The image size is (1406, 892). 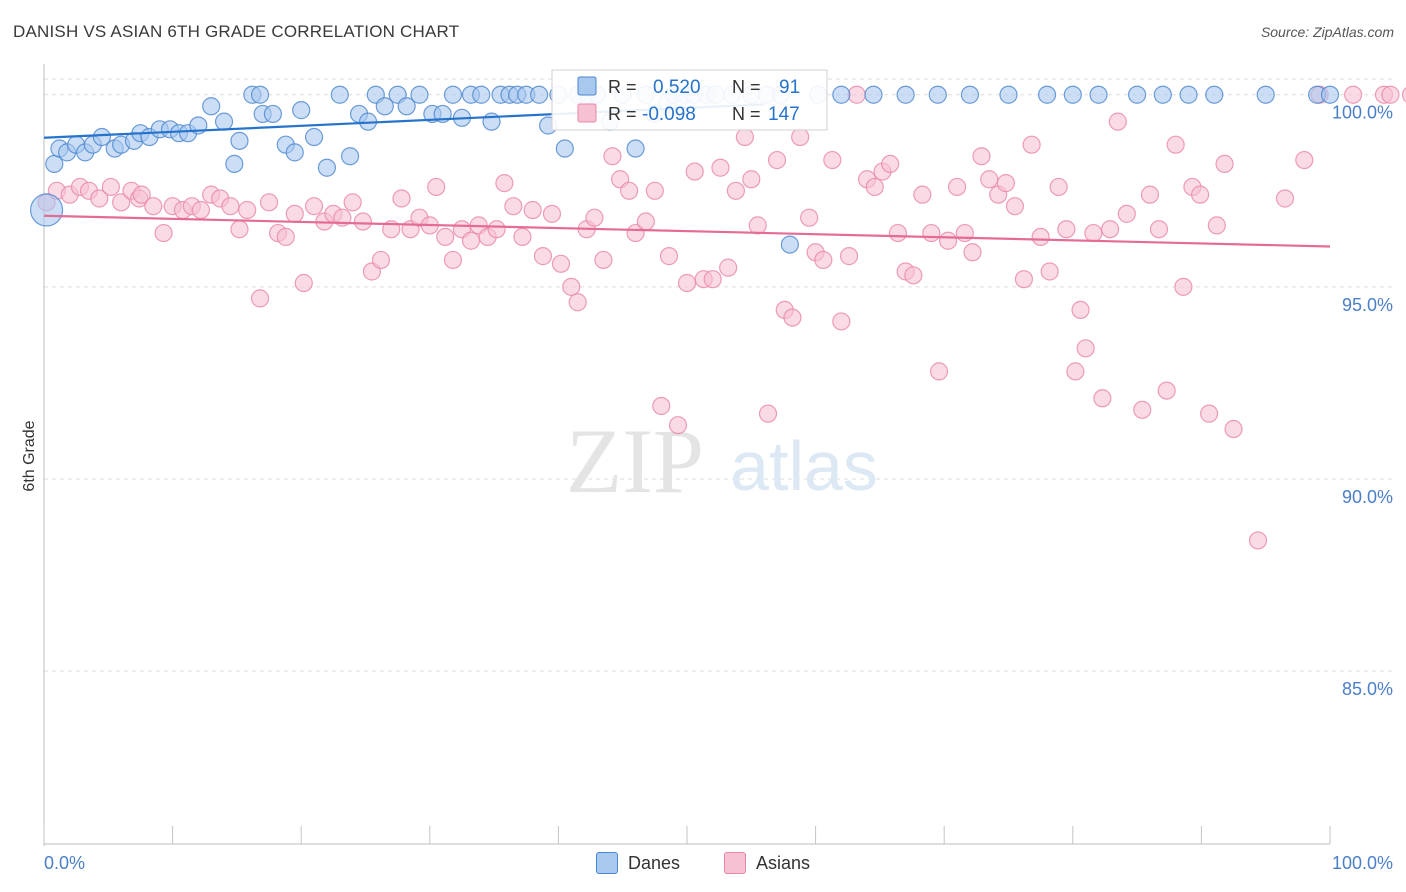 What do you see at coordinates (29, 455) in the screenshot?
I see `y-axis-title: 6th Grade` at bounding box center [29, 455].